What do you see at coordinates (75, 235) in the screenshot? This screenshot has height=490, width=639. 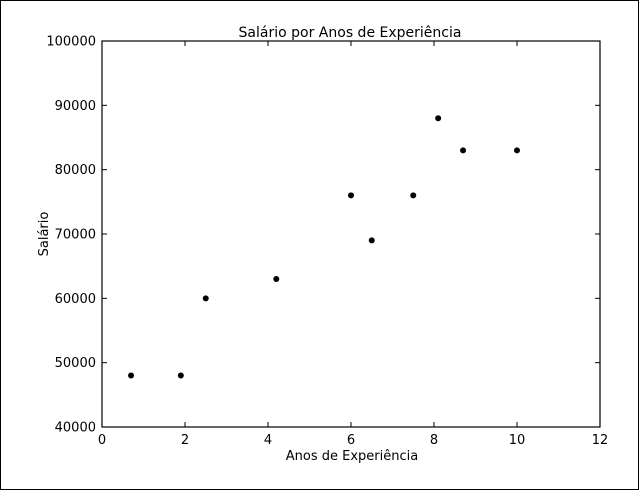 I see `y-tick-label: 70000` at bounding box center [75, 235].